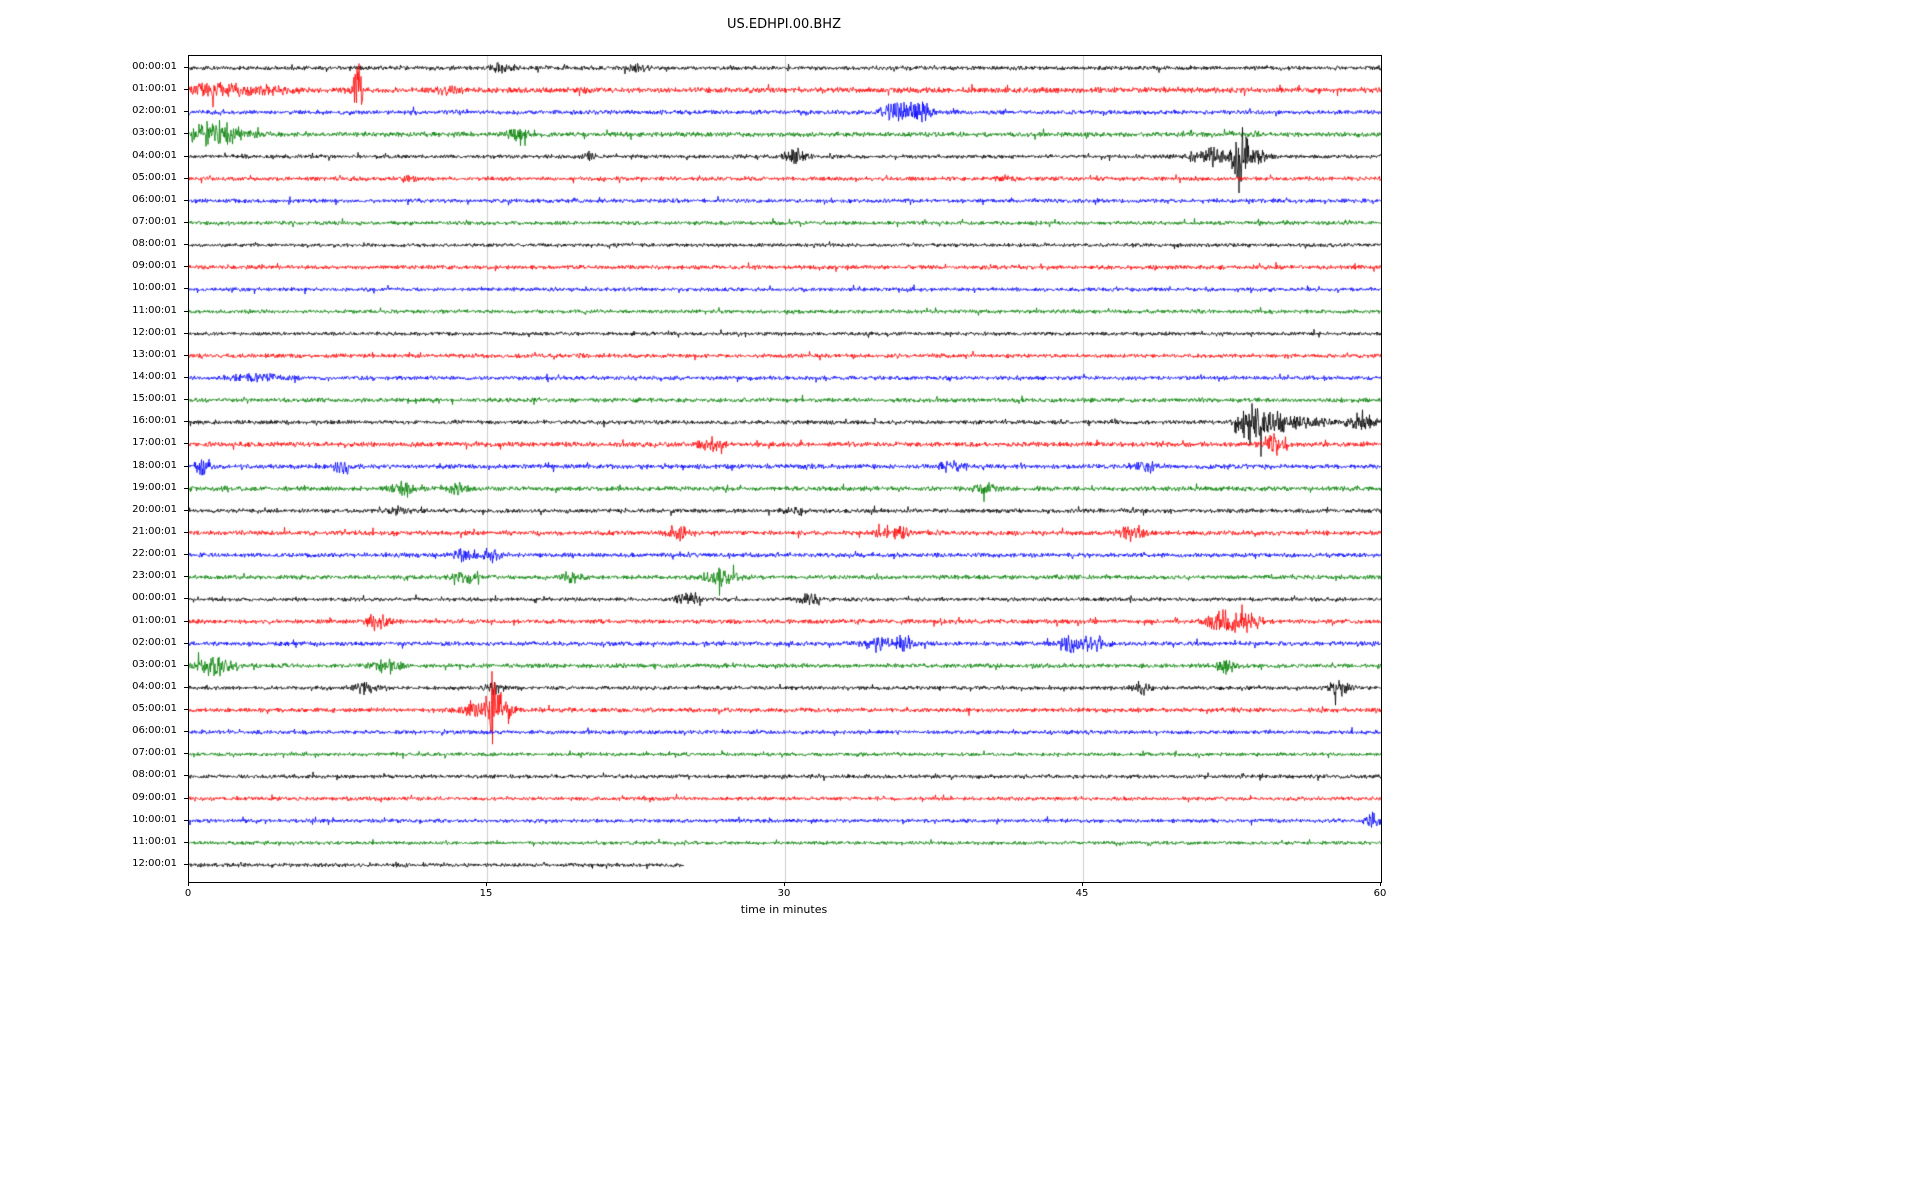  Describe the element at coordinates (1380, 893) in the screenshot. I see `x-tick-label: 60` at that location.